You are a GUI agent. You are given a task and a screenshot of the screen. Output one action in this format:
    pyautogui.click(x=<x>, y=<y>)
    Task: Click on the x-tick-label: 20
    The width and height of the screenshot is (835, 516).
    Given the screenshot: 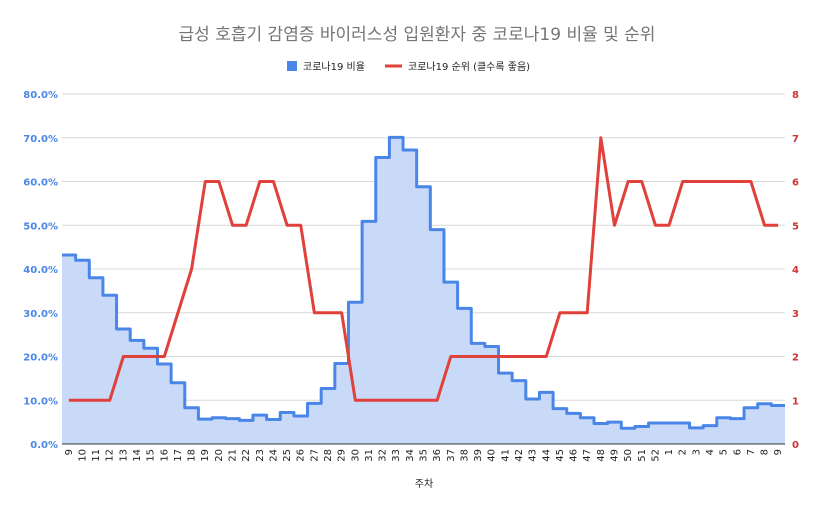 What is the action you would take?
    pyautogui.click(x=219, y=455)
    